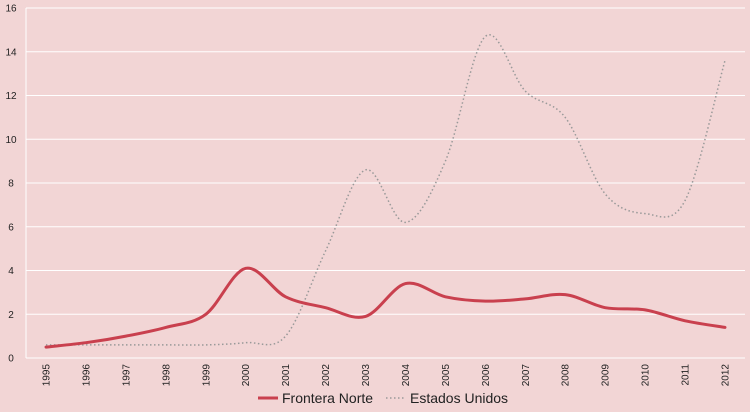  I want to click on x-tick-label: 2000, so click(246, 375).